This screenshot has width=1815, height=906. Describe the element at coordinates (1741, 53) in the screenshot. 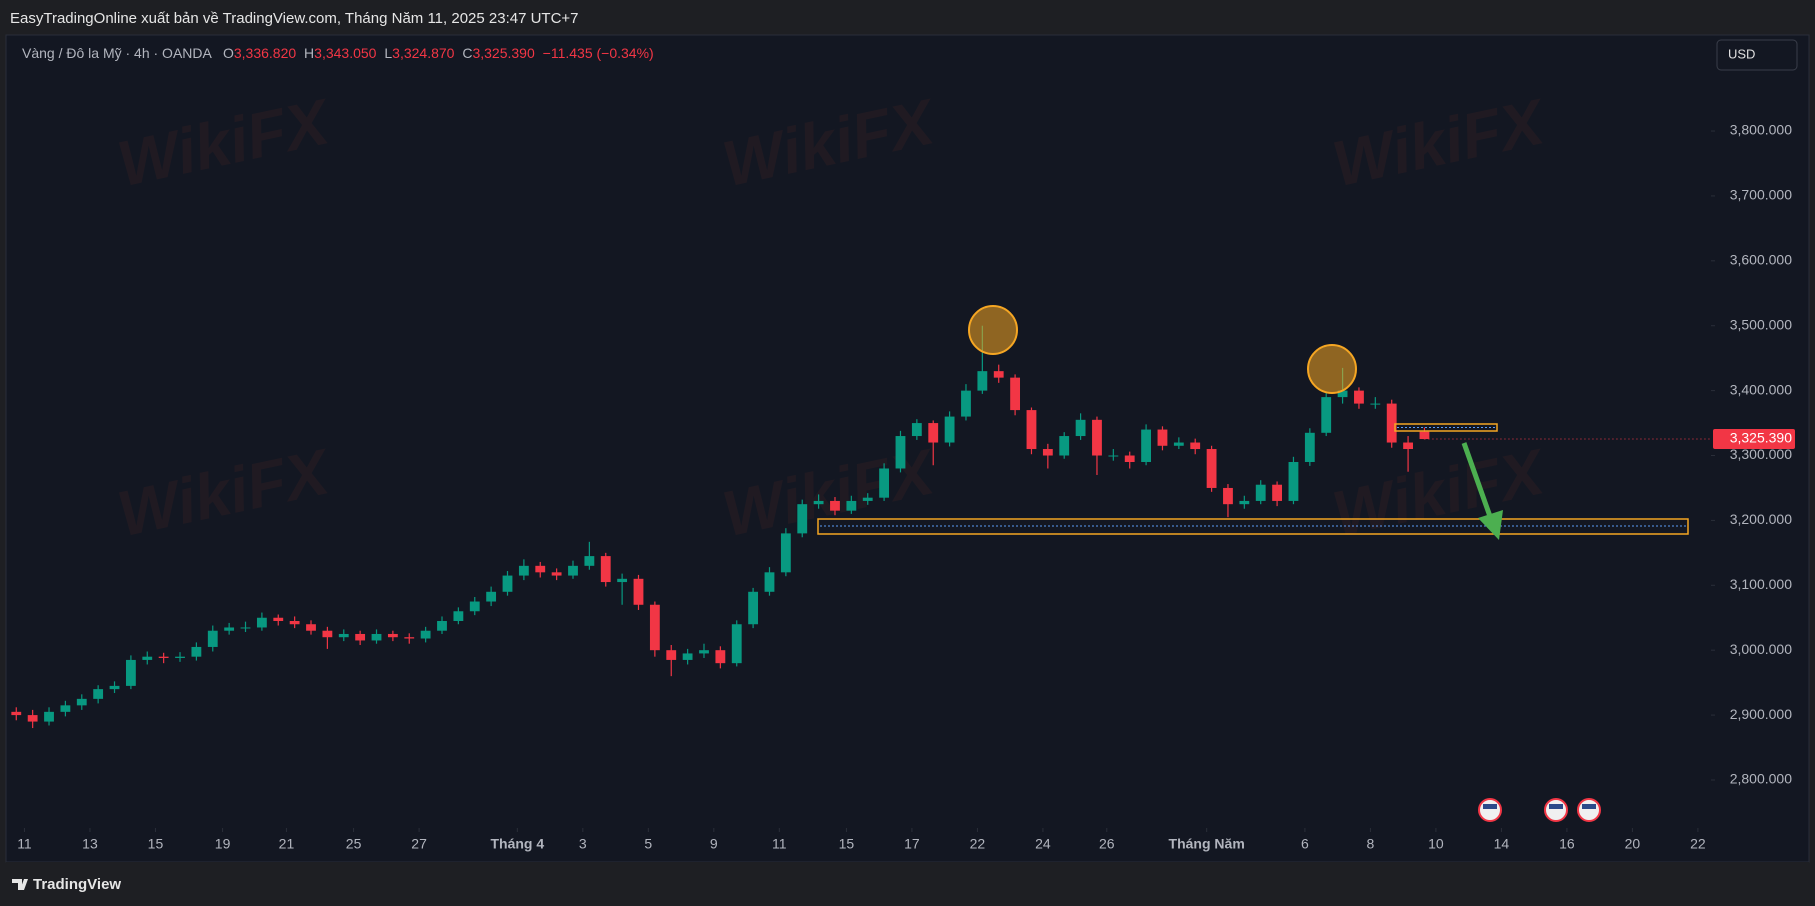

I see `currency: USD` at that location.